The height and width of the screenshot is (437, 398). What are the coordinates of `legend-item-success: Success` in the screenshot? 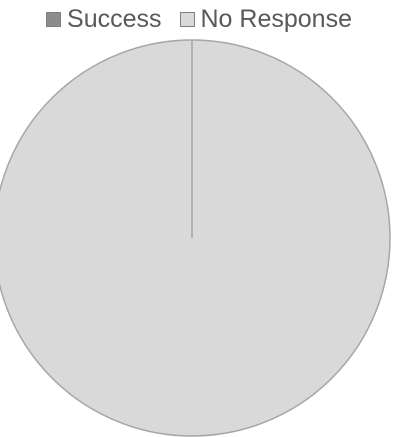 It's located at (104, 19).